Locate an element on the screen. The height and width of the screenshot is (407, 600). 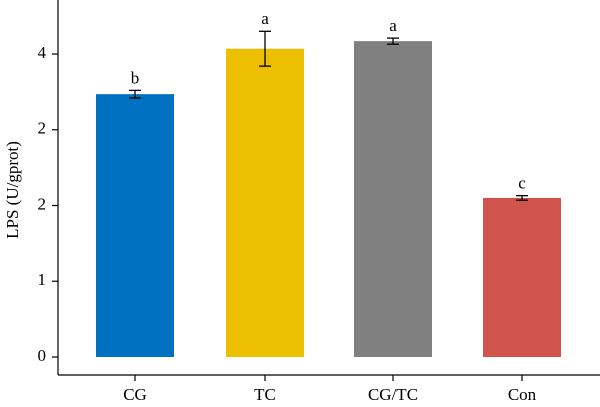
x-tick-label: CG is located at coordinates (135, 394).